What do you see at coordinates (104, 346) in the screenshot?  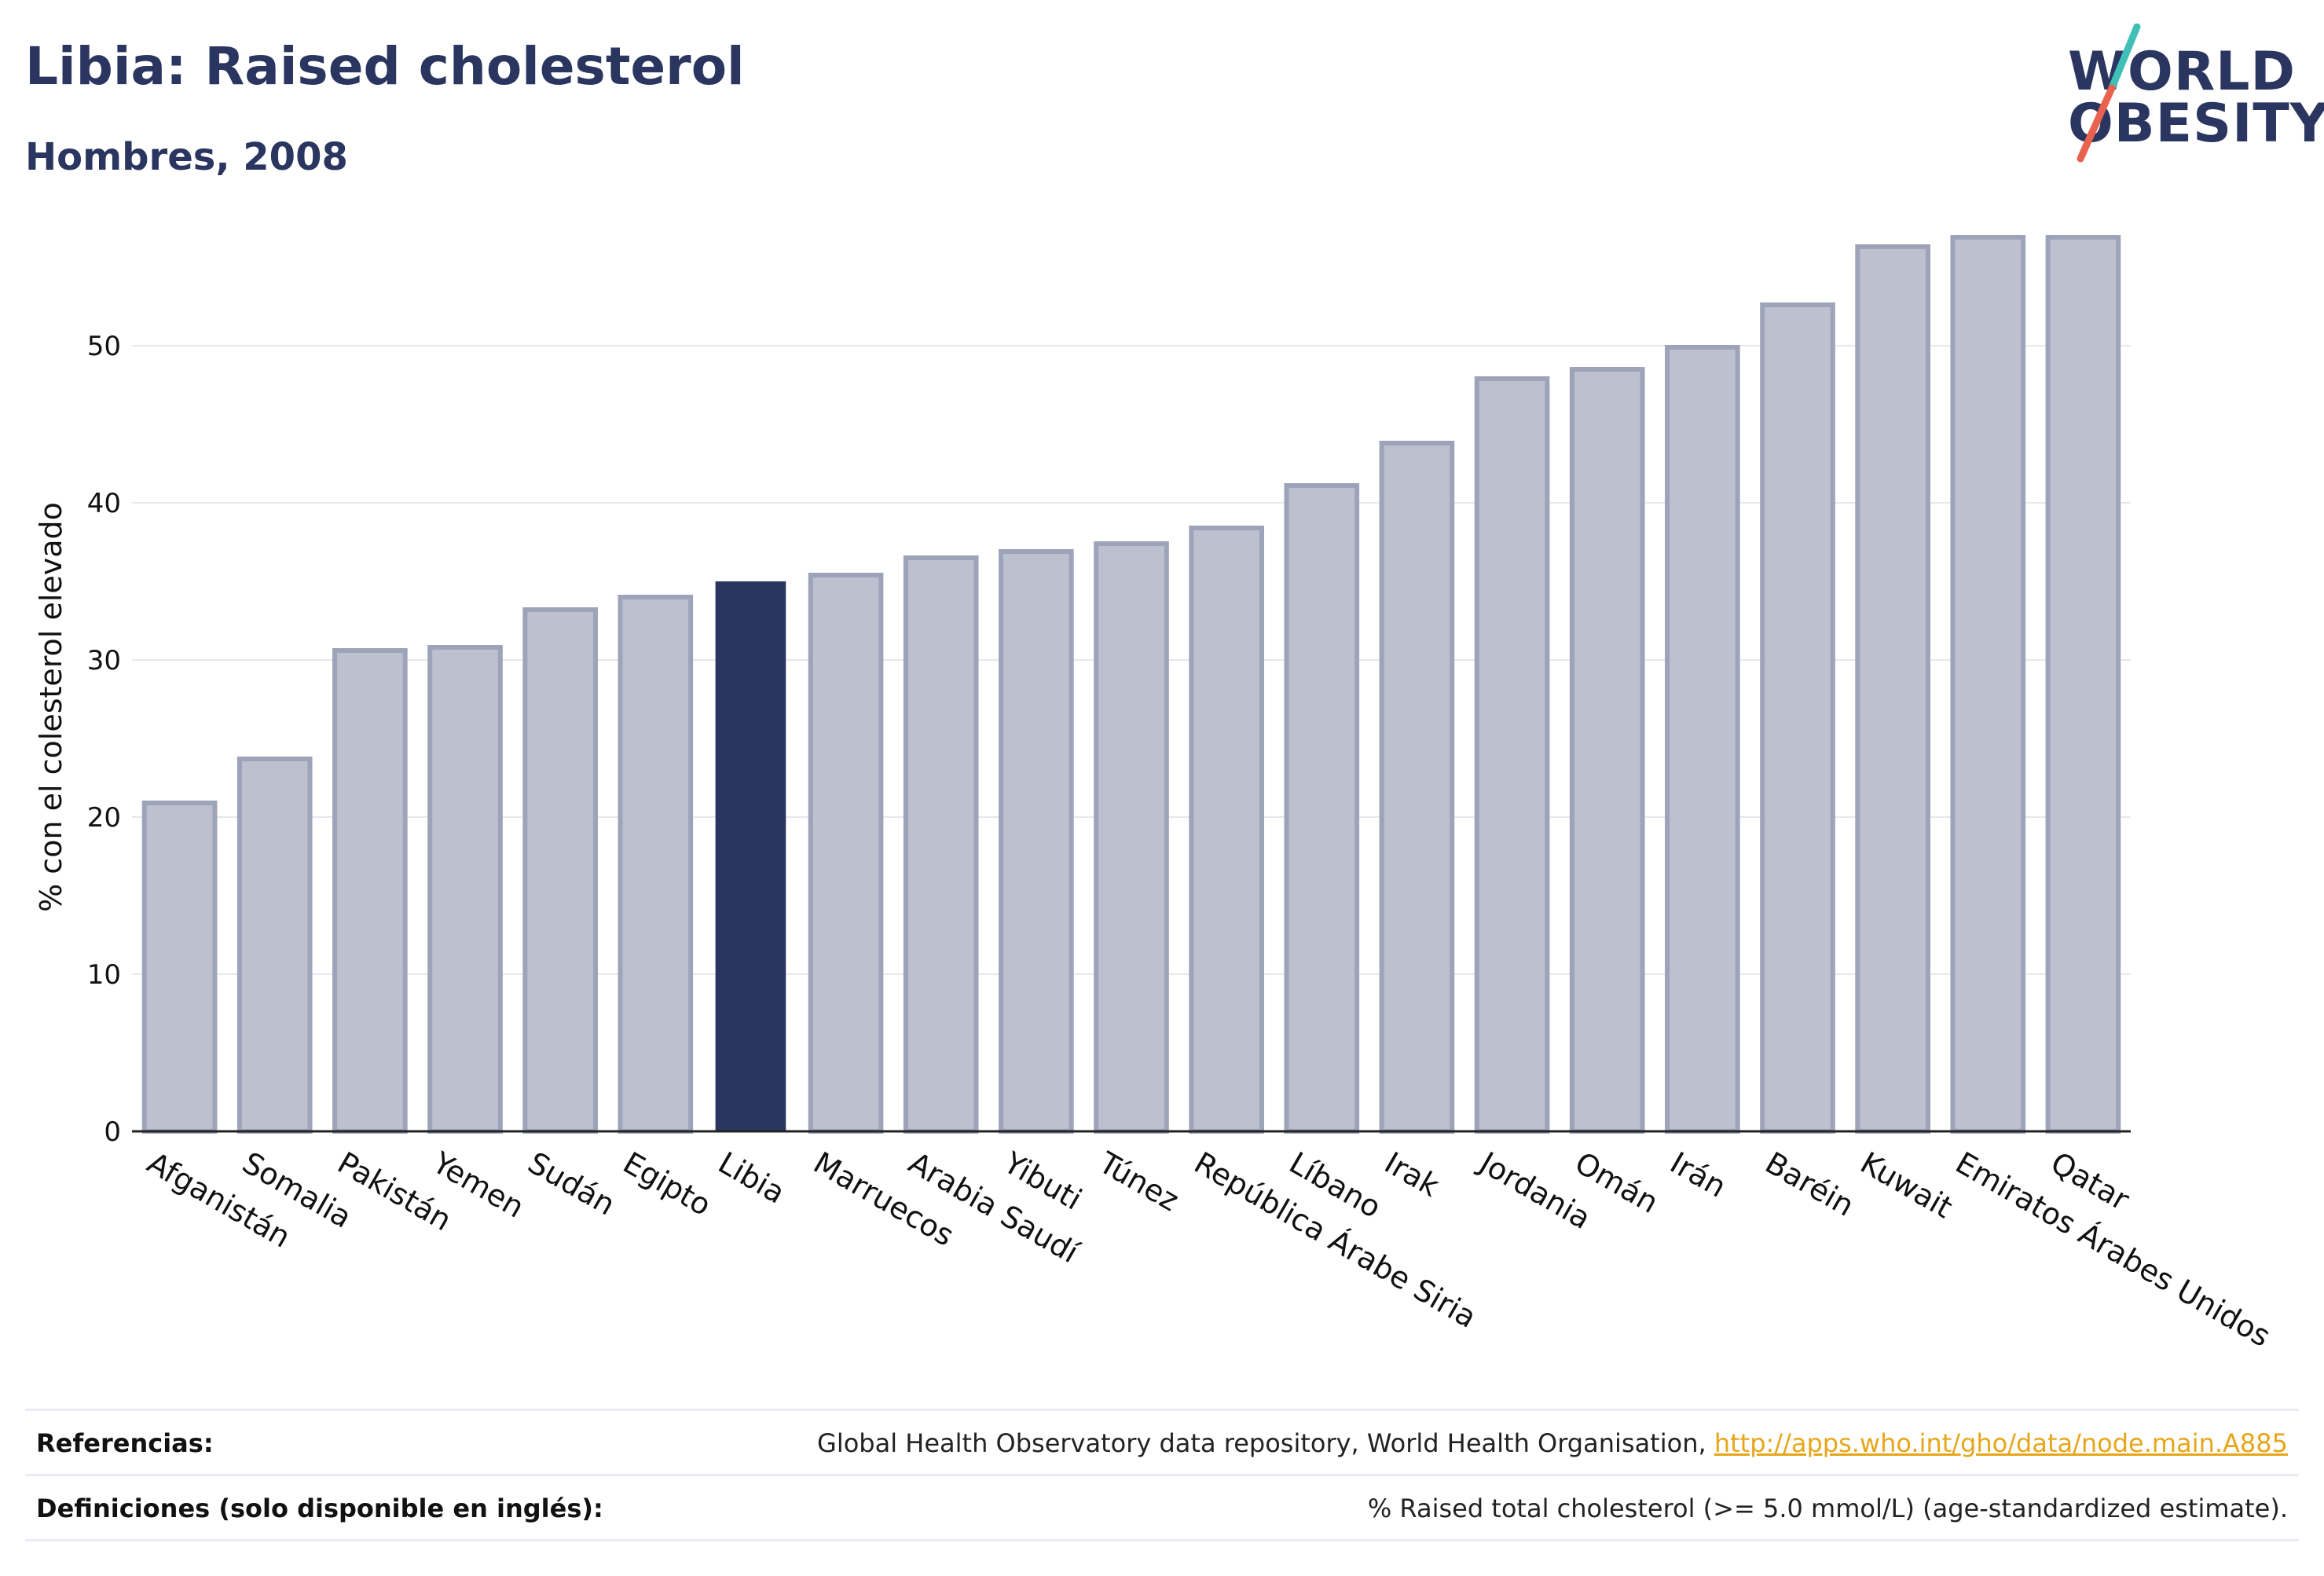 I see `y-tick-label: 50` at bounding box center [104, 346].